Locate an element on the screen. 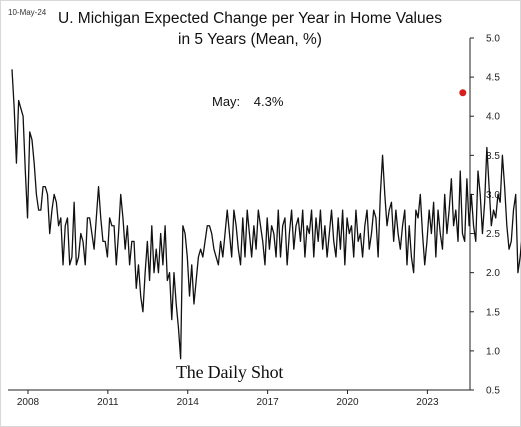 This screenshot has height=427, width=521. x-tick-label: 2014 is located at coordinates (188, 402).